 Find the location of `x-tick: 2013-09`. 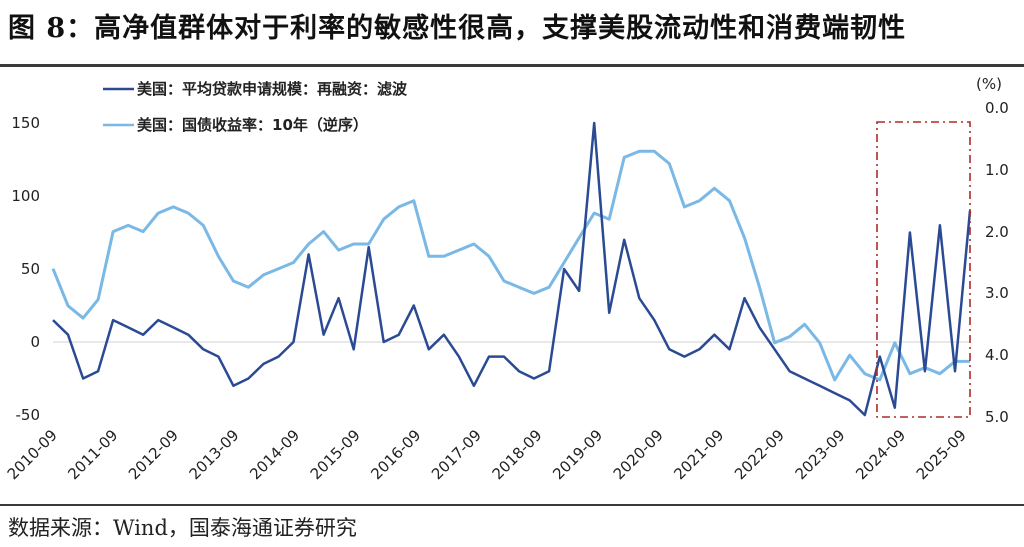

x-tick: 2013-09 is located at coordinates (214, 454).